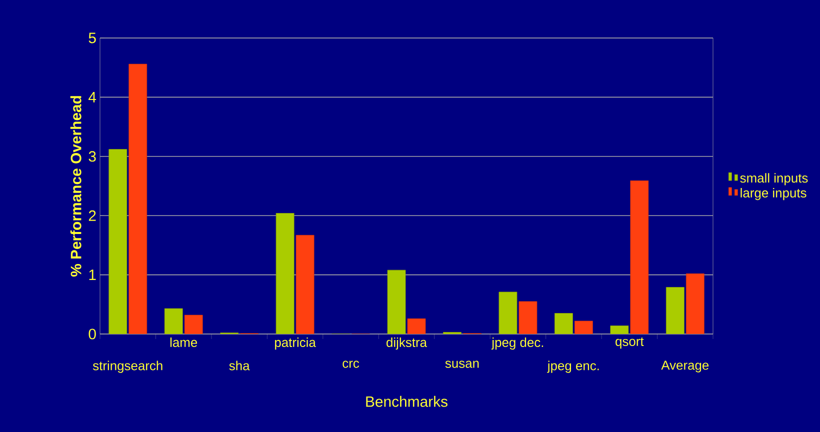 Image resolution: width=820 pixels, height=432 pixels. Describe the element at coordinates (92, 334) in the screenshot. I see `y-tick-label: 0` at that location.